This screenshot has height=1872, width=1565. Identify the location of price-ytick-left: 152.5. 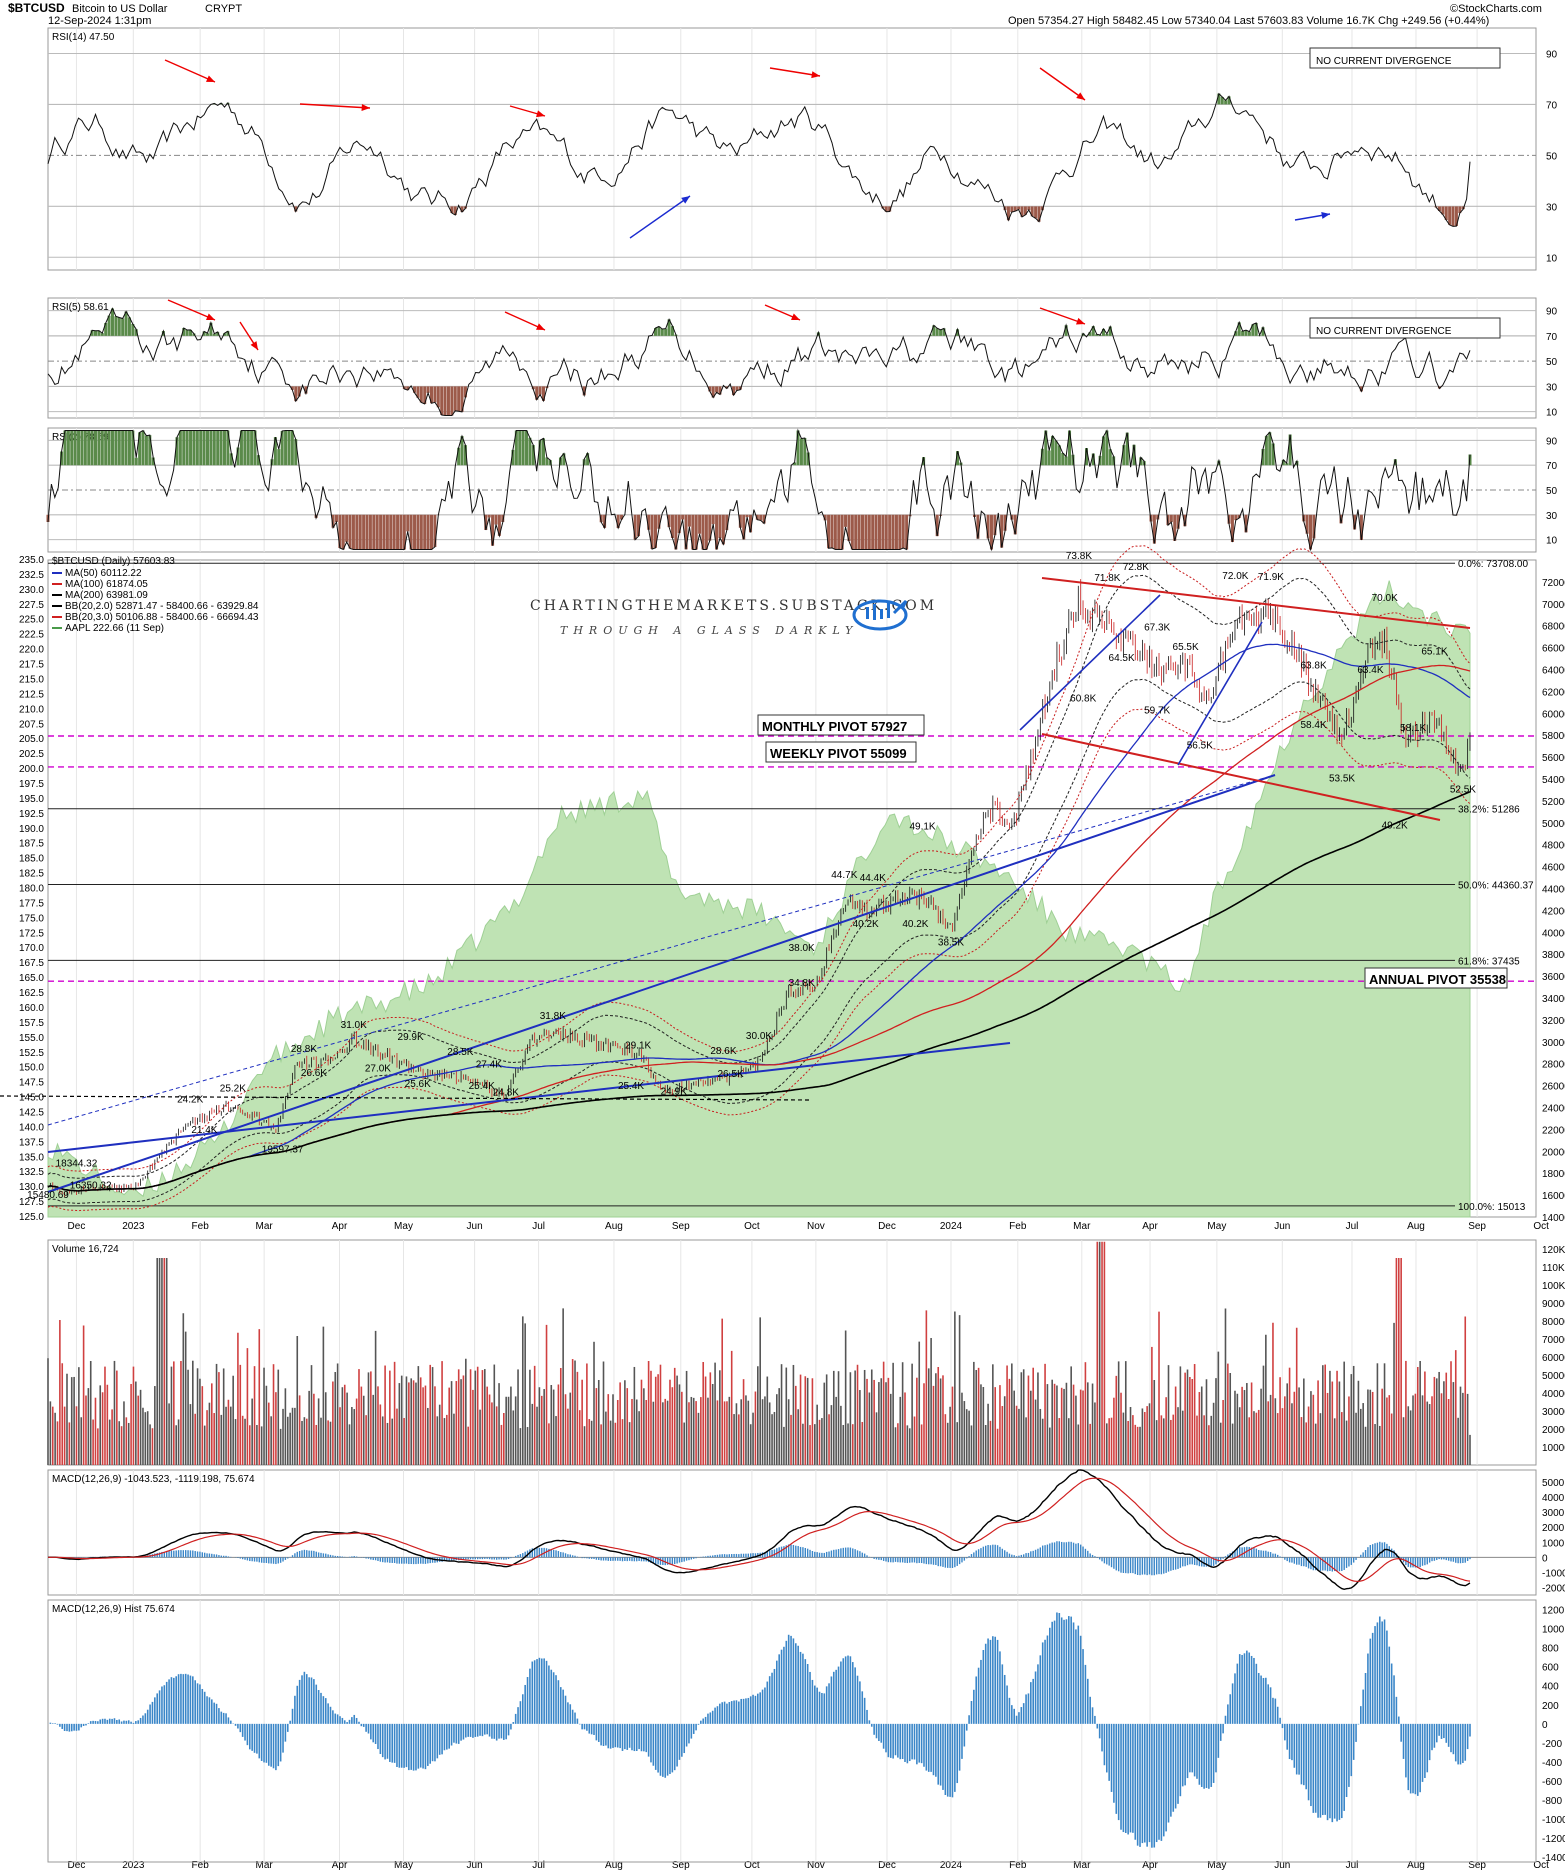
(31, 1053).